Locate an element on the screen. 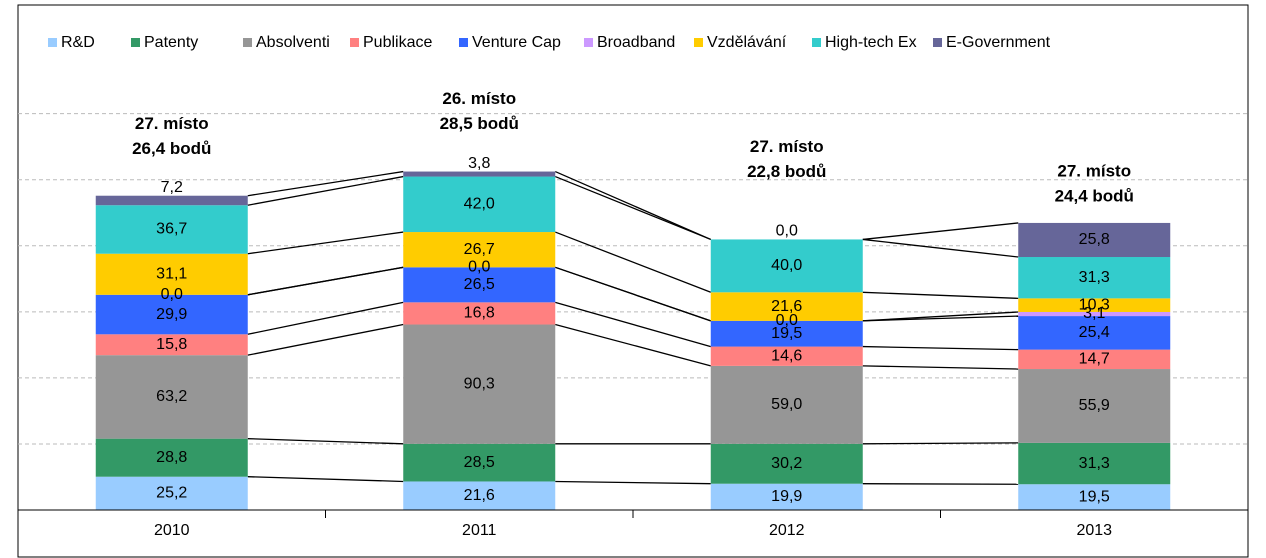 The image size is (1266, 558). x-tick-label: 2013 is located at coordinates (1094, 530).